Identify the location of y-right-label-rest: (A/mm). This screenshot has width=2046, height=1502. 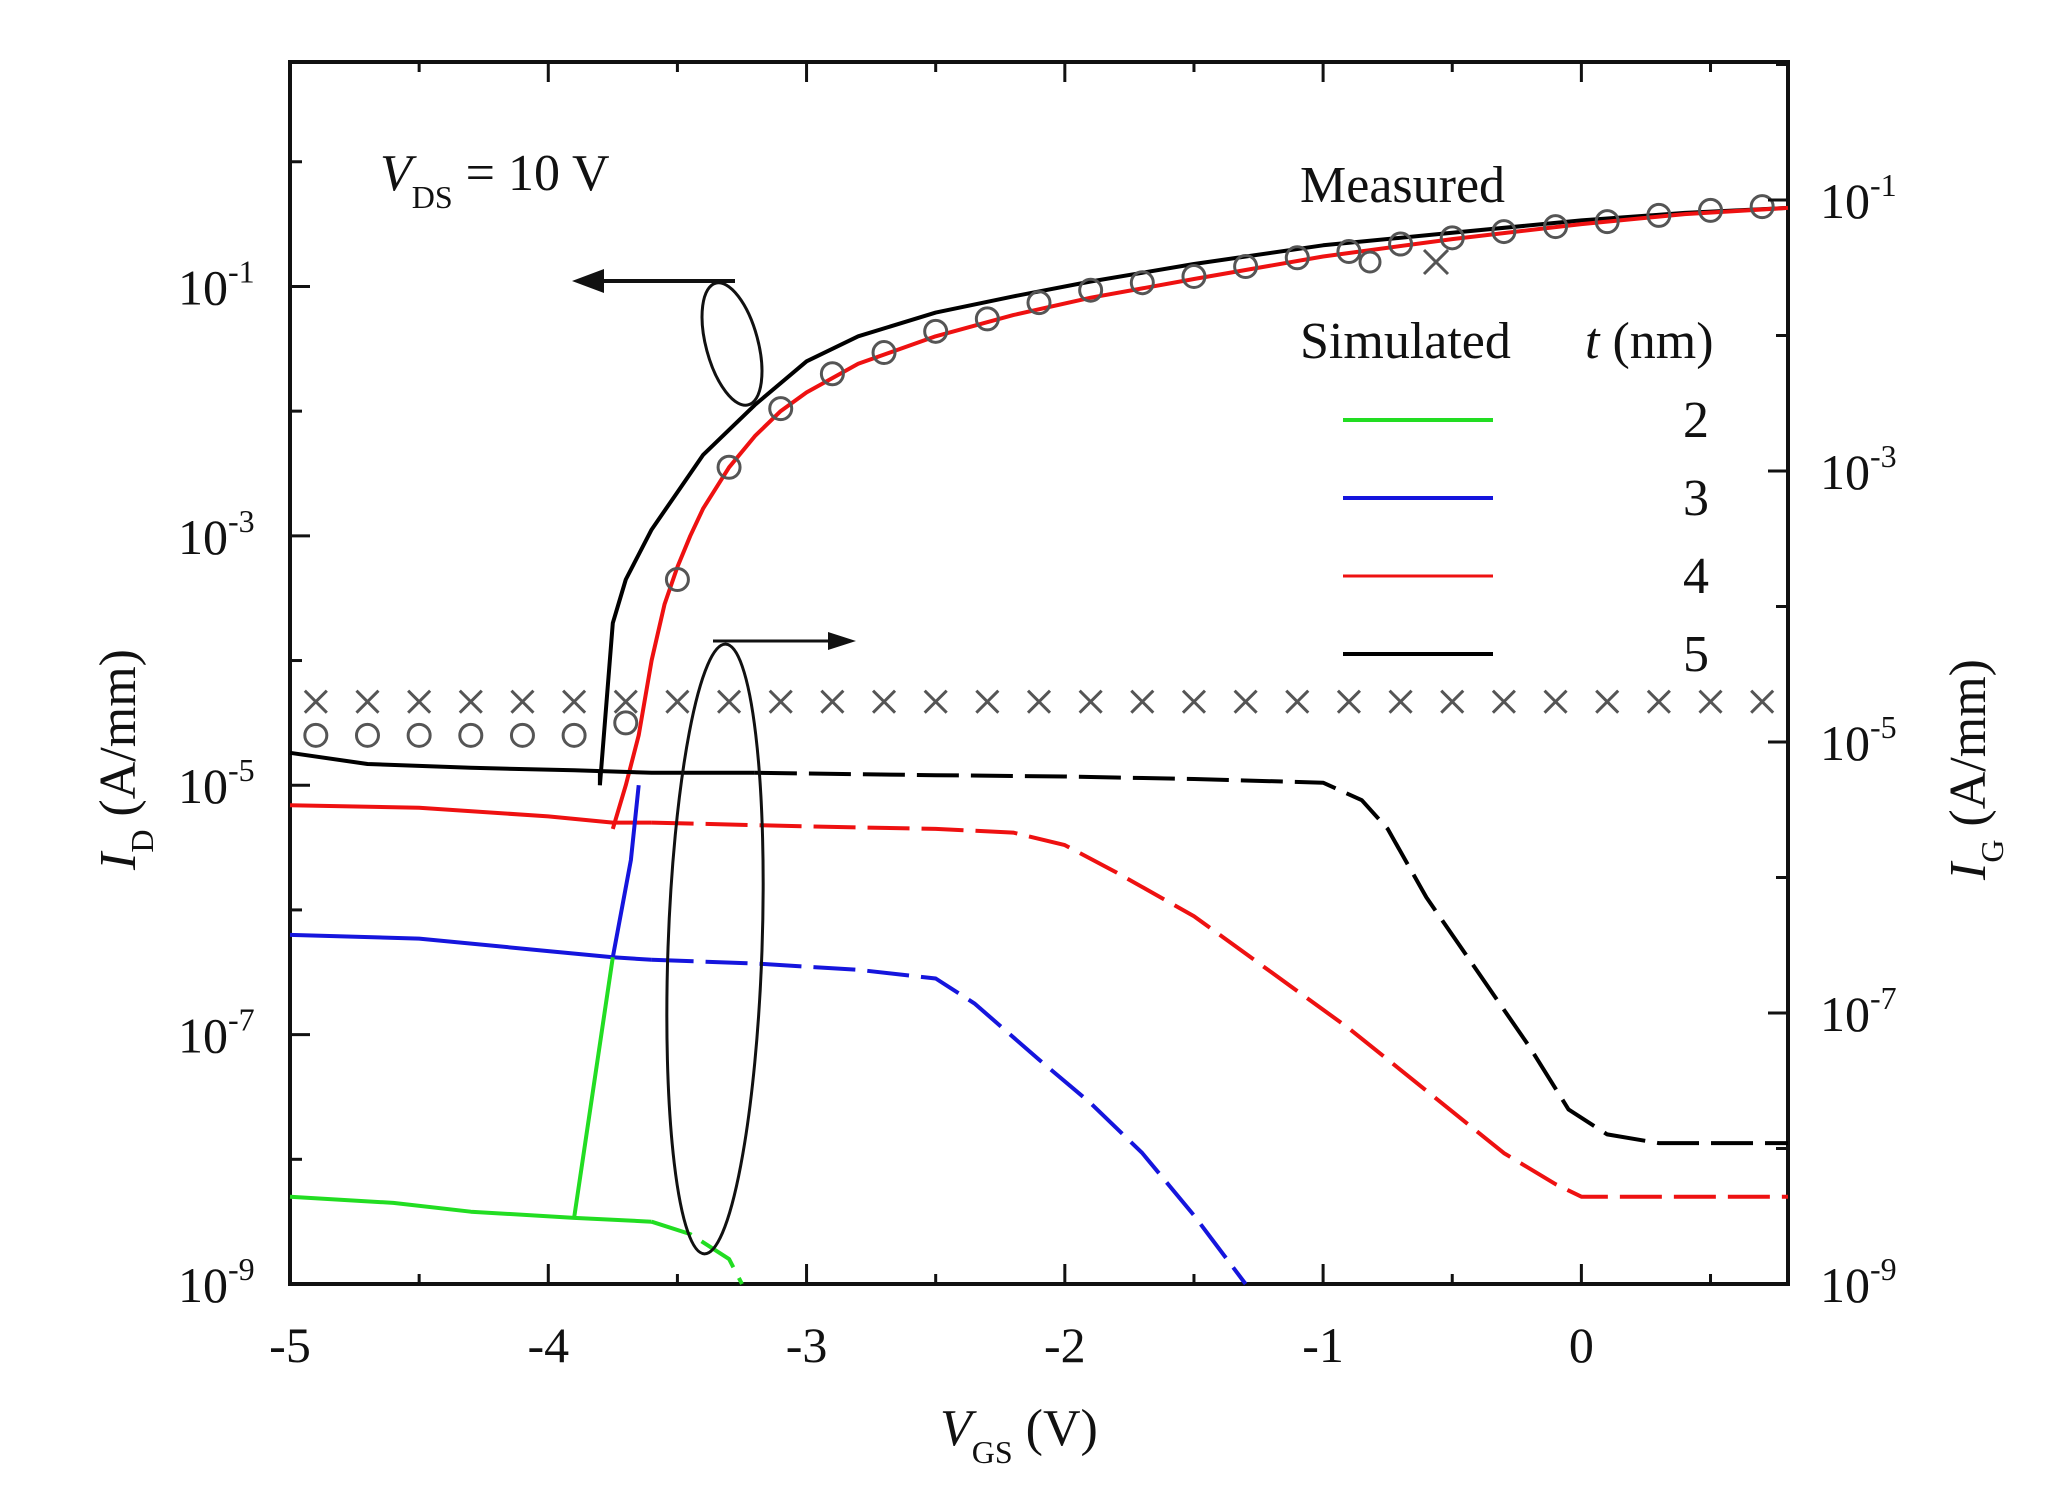
(1968, 749).